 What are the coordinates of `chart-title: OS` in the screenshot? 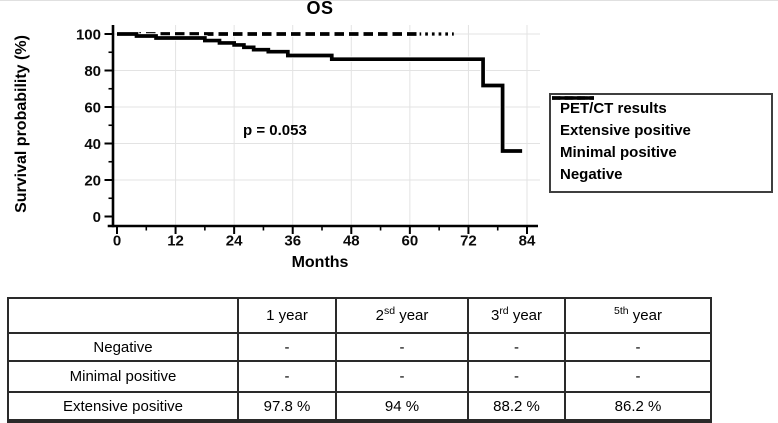 It's located at (320, 9).